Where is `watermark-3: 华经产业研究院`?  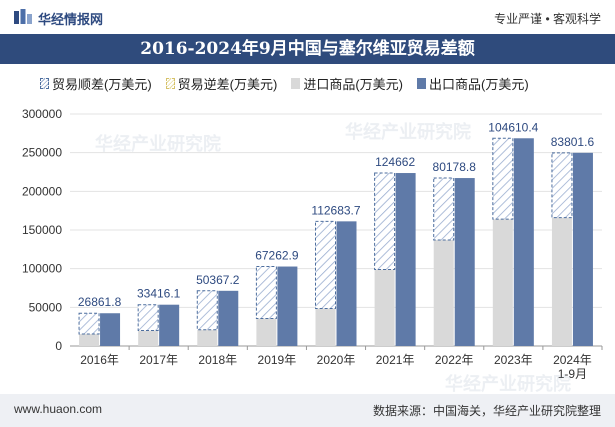 watermark-3: 华经产业研究院 is located at coordinates (508, 384).